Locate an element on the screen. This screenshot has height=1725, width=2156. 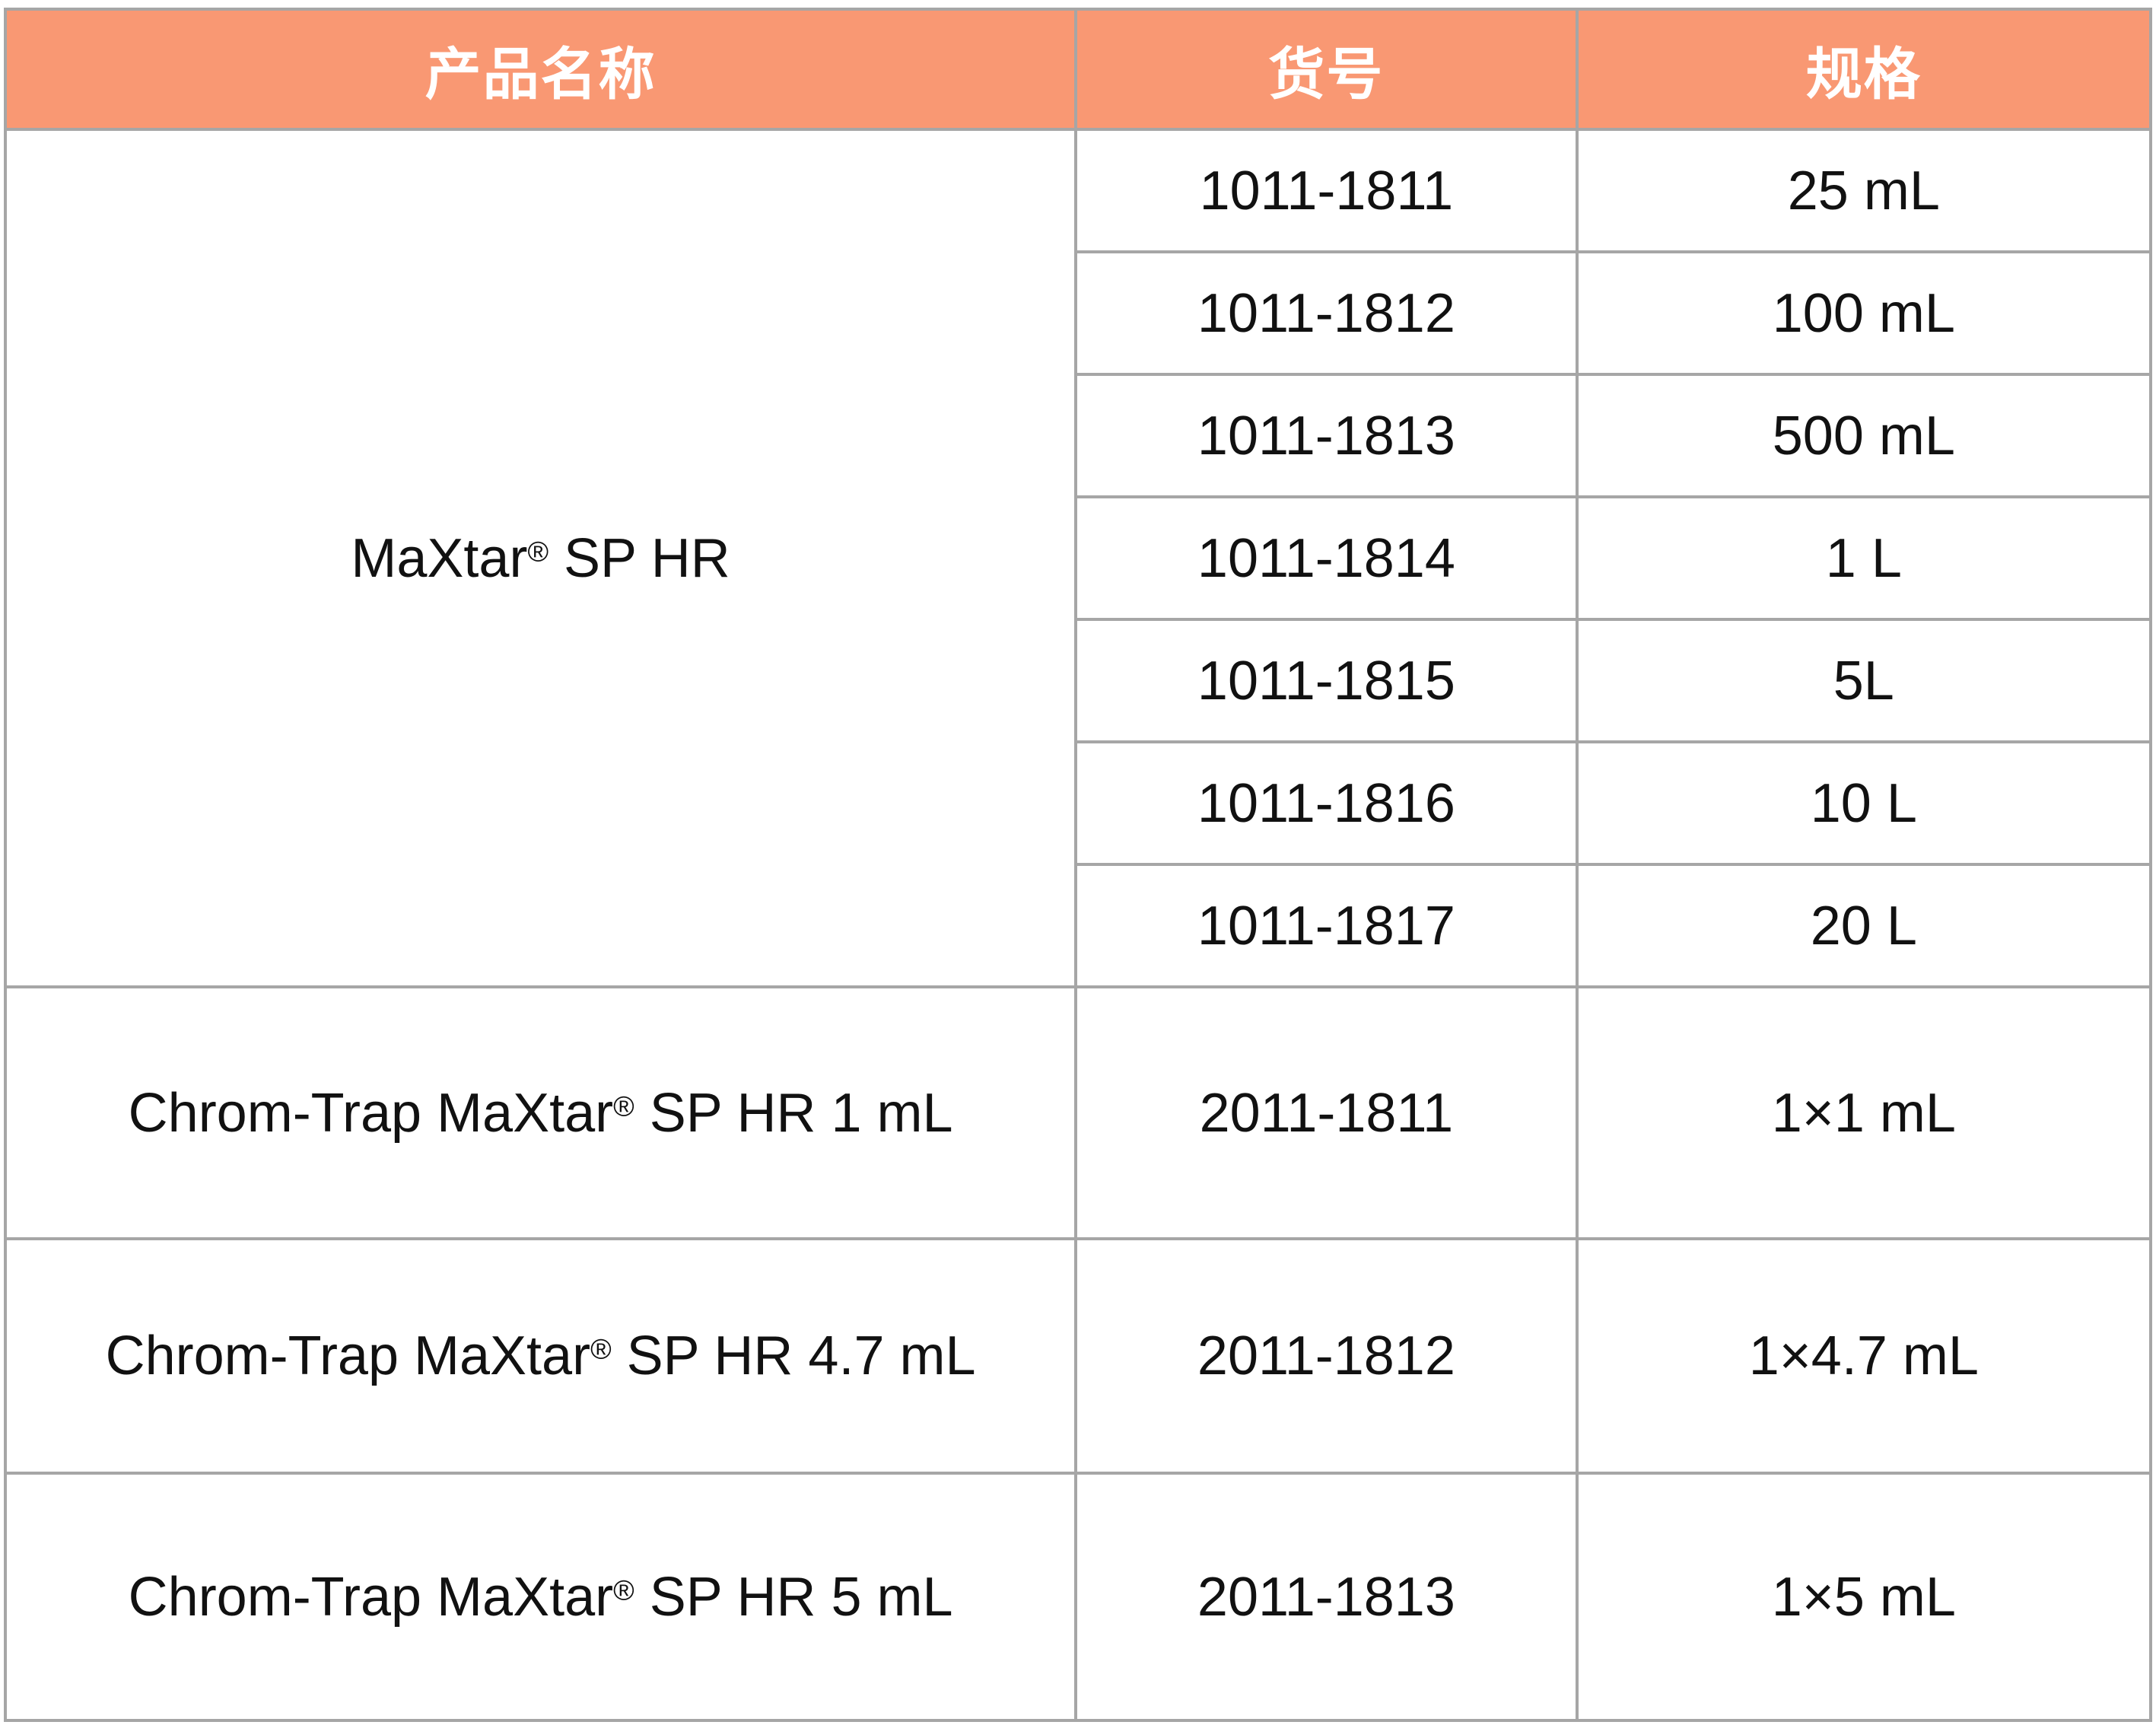
table-row: 1011-1815 5L is located at coordinates (1079, 680).